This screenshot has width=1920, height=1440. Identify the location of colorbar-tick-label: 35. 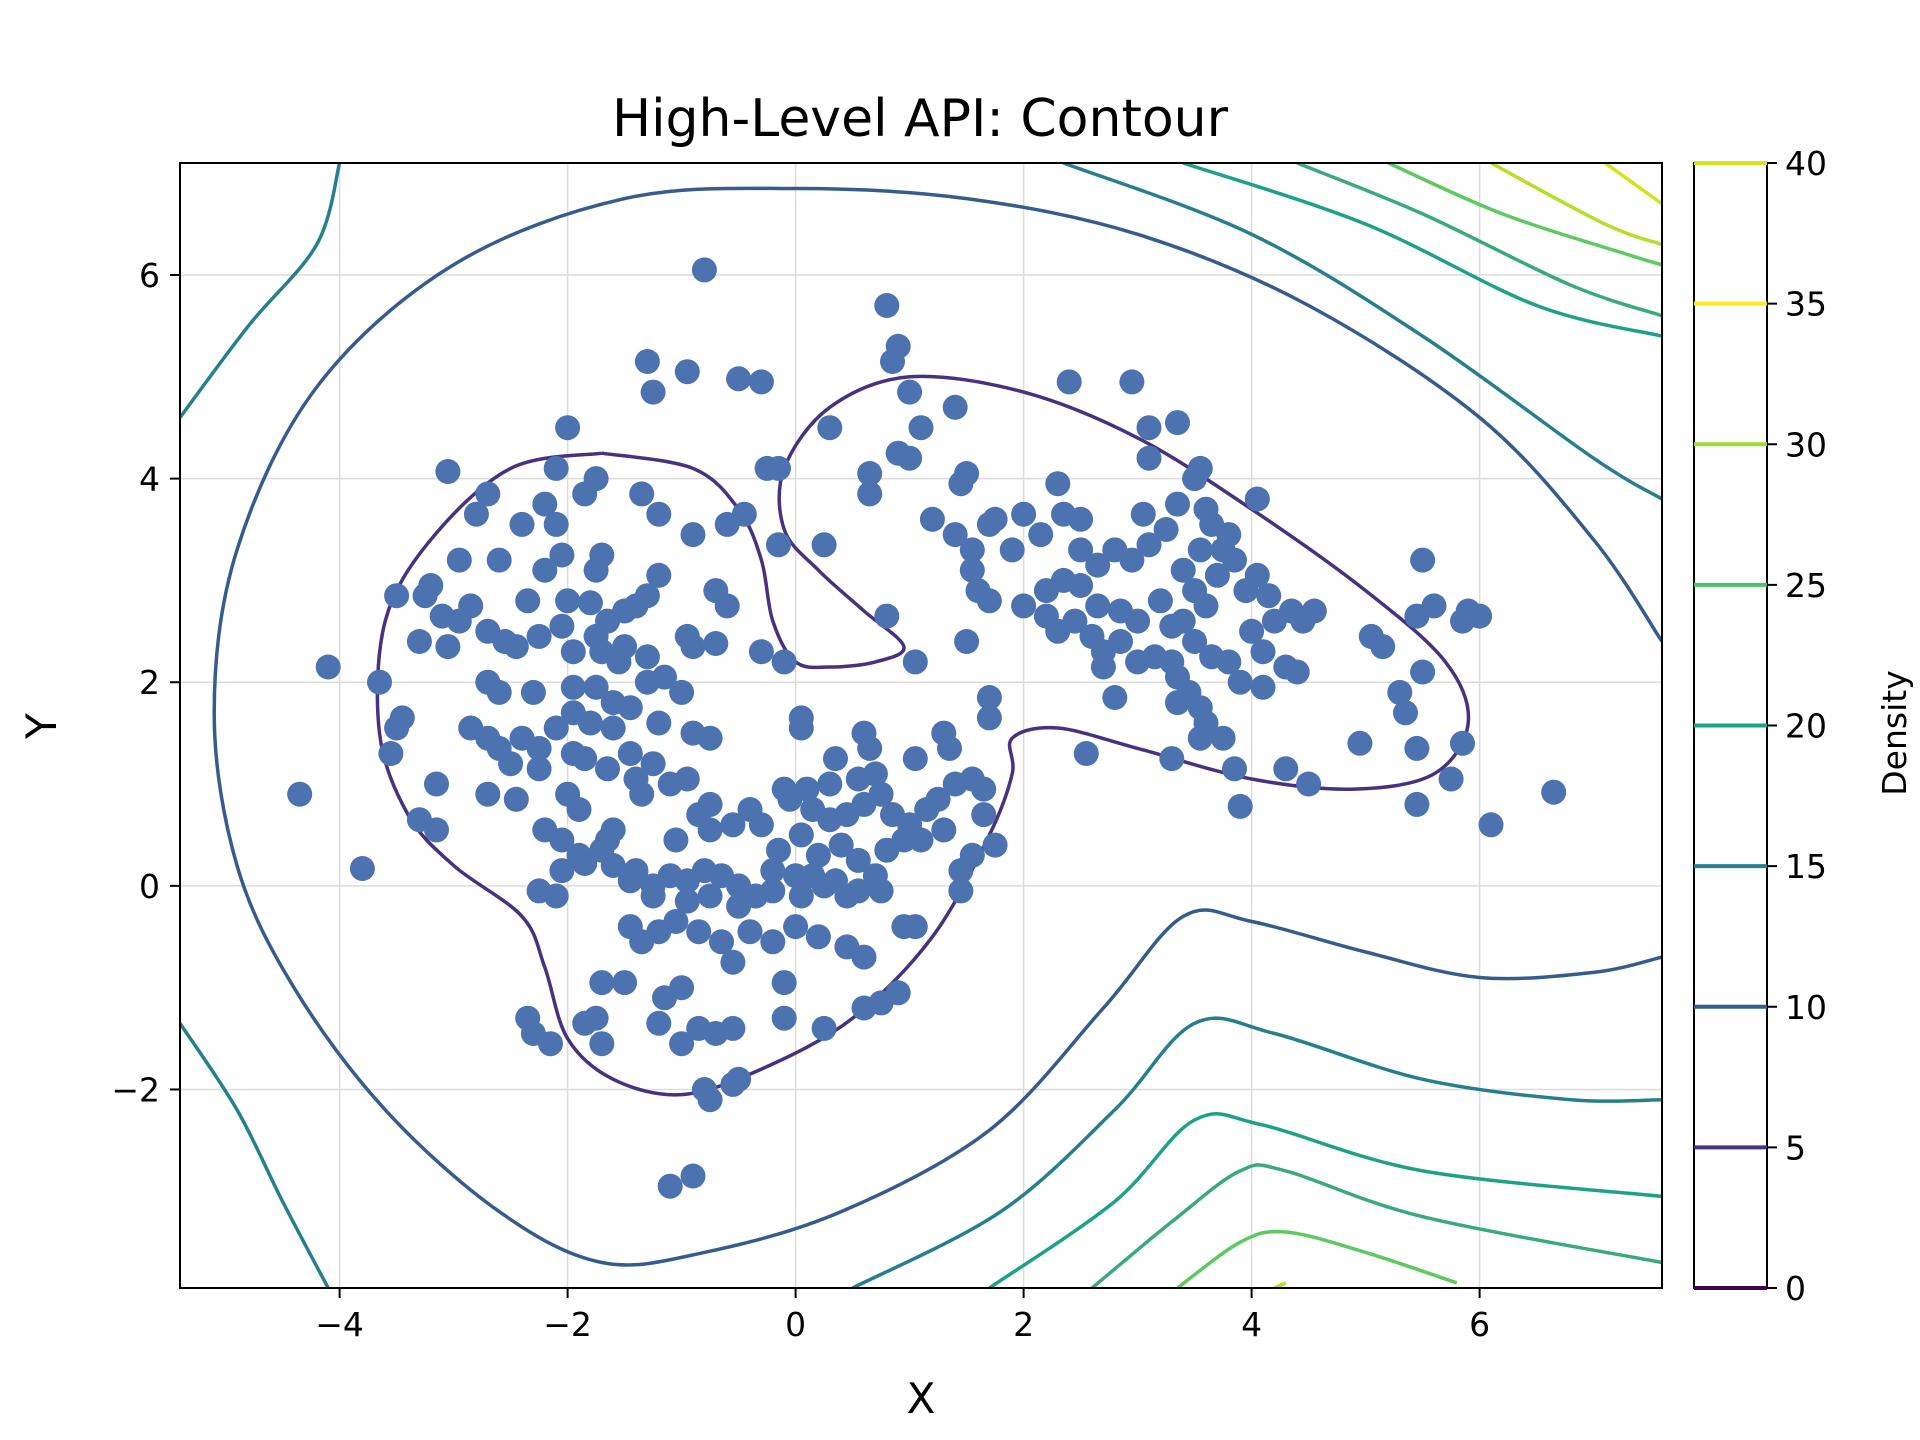
(1806, 304).